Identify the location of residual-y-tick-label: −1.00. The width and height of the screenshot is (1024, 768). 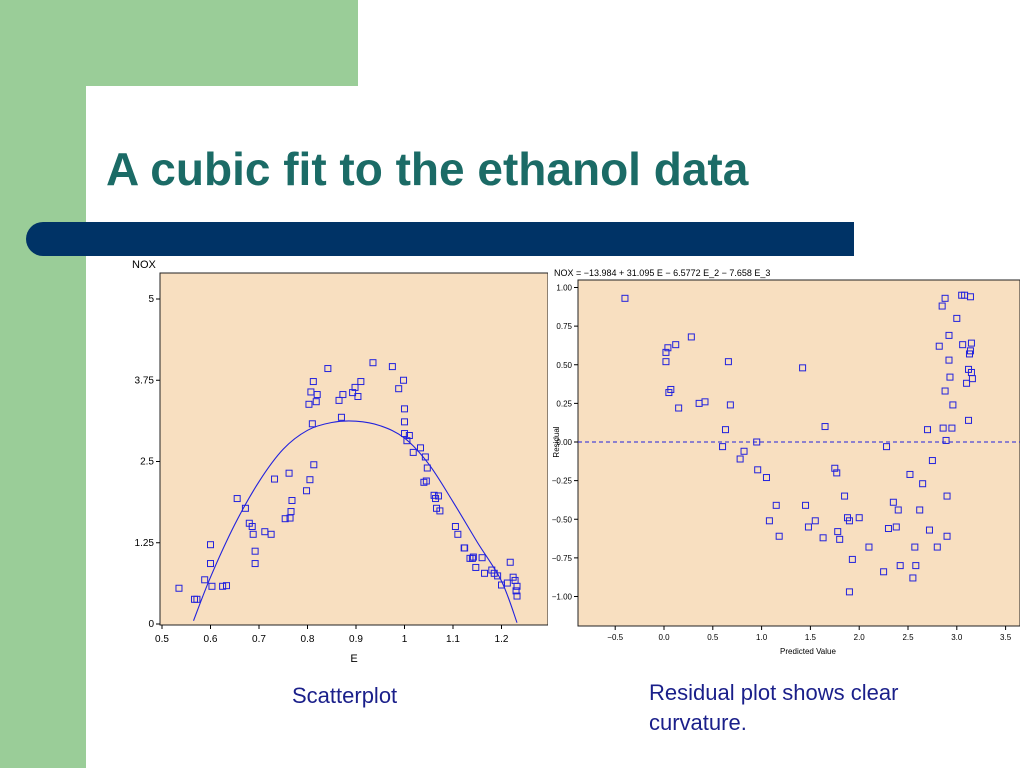
(562, 597).